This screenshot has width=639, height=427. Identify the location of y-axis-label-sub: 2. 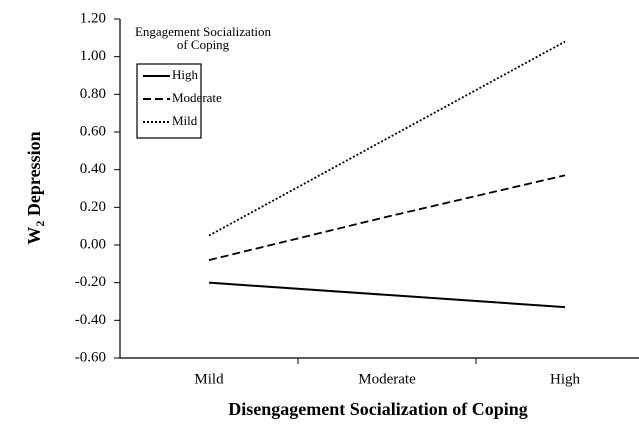
(40, 224).